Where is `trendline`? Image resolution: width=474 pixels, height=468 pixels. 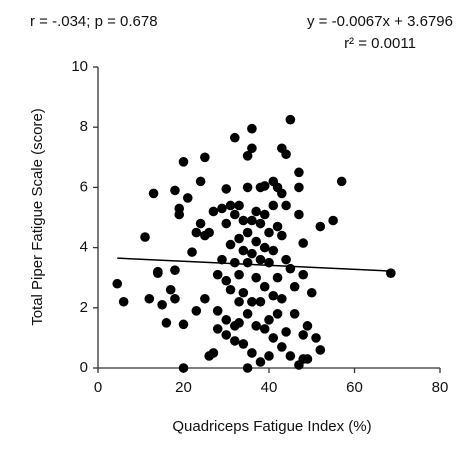
trendline is located at coordinates (254, 264).